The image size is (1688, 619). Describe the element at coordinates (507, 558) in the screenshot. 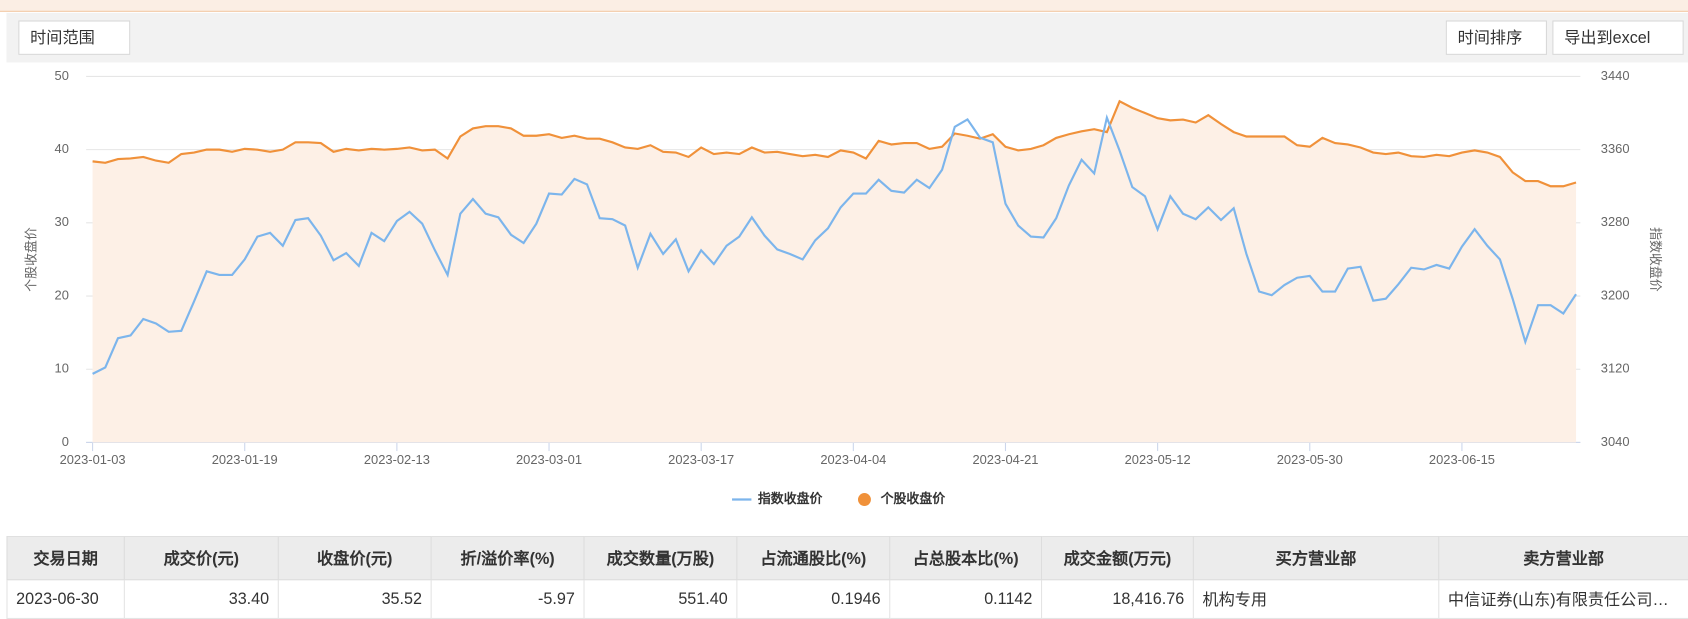

I see `column-header: 折/溢价率(%)` at that location.